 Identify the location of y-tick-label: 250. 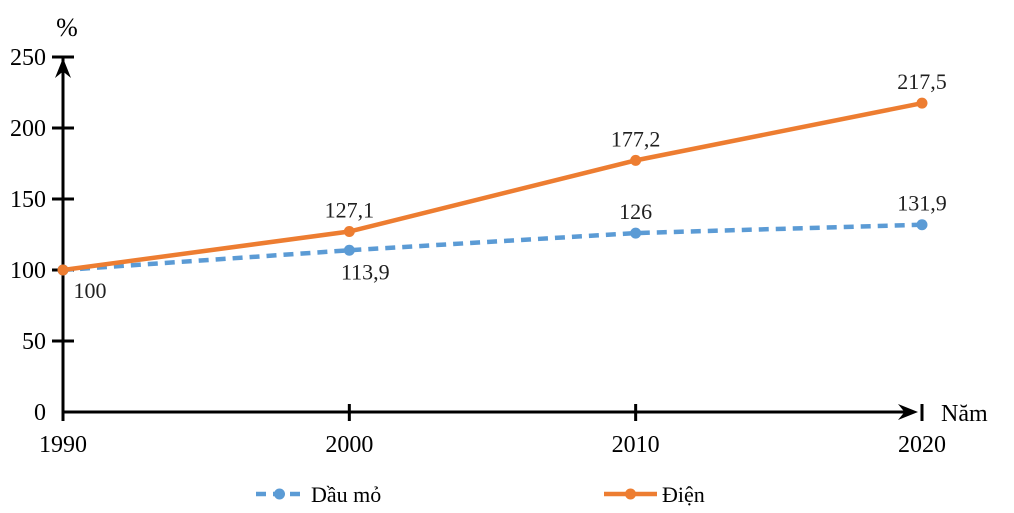
(28, 58).